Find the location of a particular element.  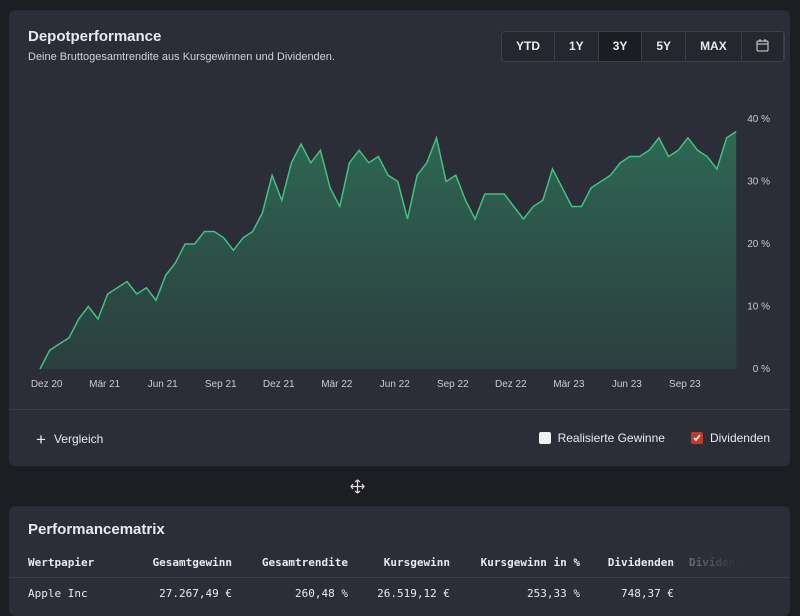

y-tick-label: 40 % is located at coordinates (758, 119).